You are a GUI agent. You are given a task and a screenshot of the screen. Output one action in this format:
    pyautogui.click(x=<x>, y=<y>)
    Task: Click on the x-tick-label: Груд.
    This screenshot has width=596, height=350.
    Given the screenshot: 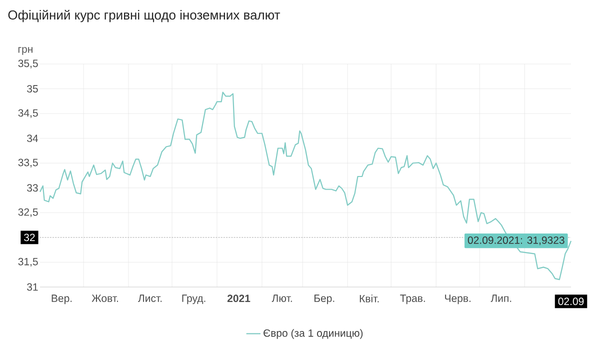 What is the action you would take?
    pyautogui.click(x=194, y=299)
    